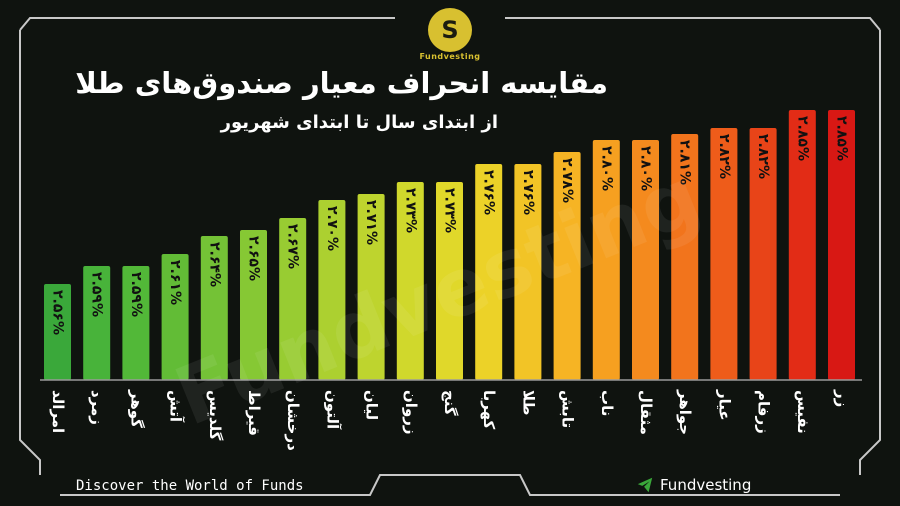 The image size is (900, 506). I want to click on tick-label: جواهر, so click(685, 412).